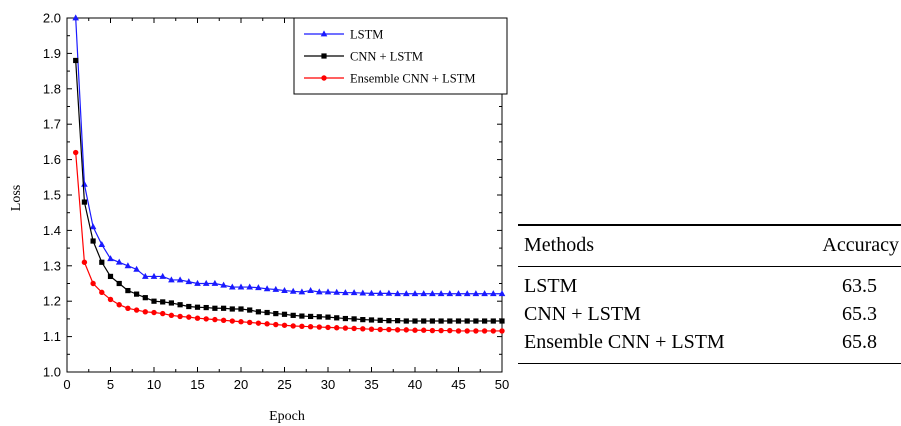  What do you see at coordinates (52, 372) in the screenshot?
I see `y-tick-label: 1.0` at bounding box center [52, 372].